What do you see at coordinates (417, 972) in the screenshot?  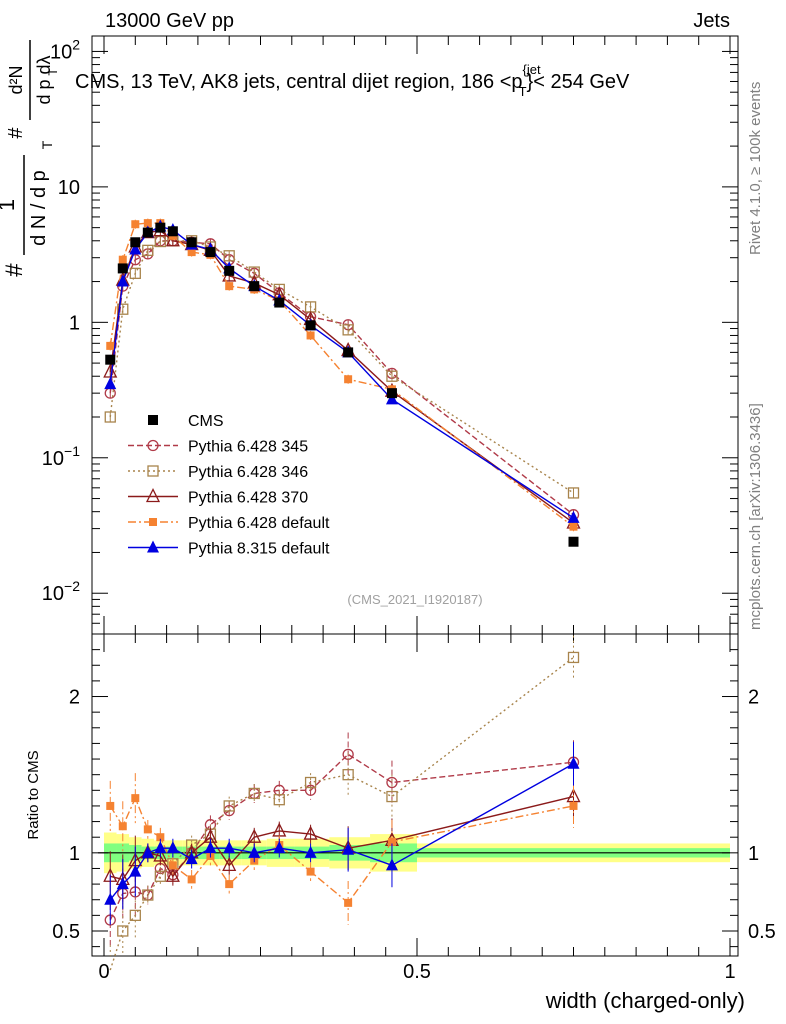 I see `x-tick-label: 0.5` at bounding box center [417, 972].